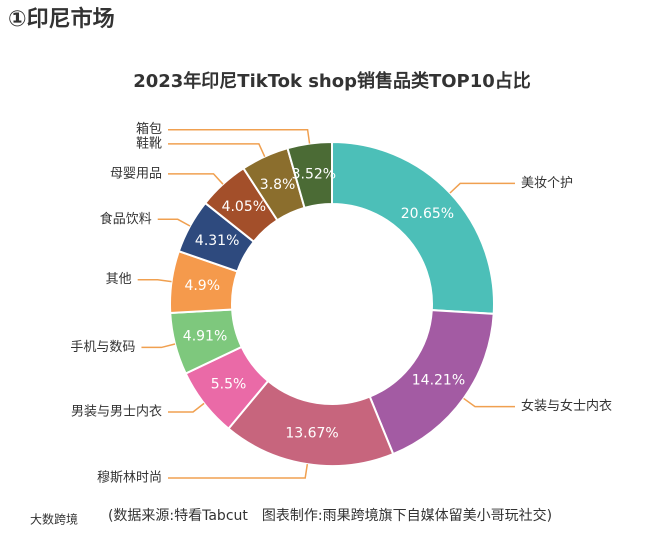 The width and height of the screenshot is (655, 537). Describe the element at coordinates (217, 241) in the screenshot. I see `value-label: 4.31%` at that location.